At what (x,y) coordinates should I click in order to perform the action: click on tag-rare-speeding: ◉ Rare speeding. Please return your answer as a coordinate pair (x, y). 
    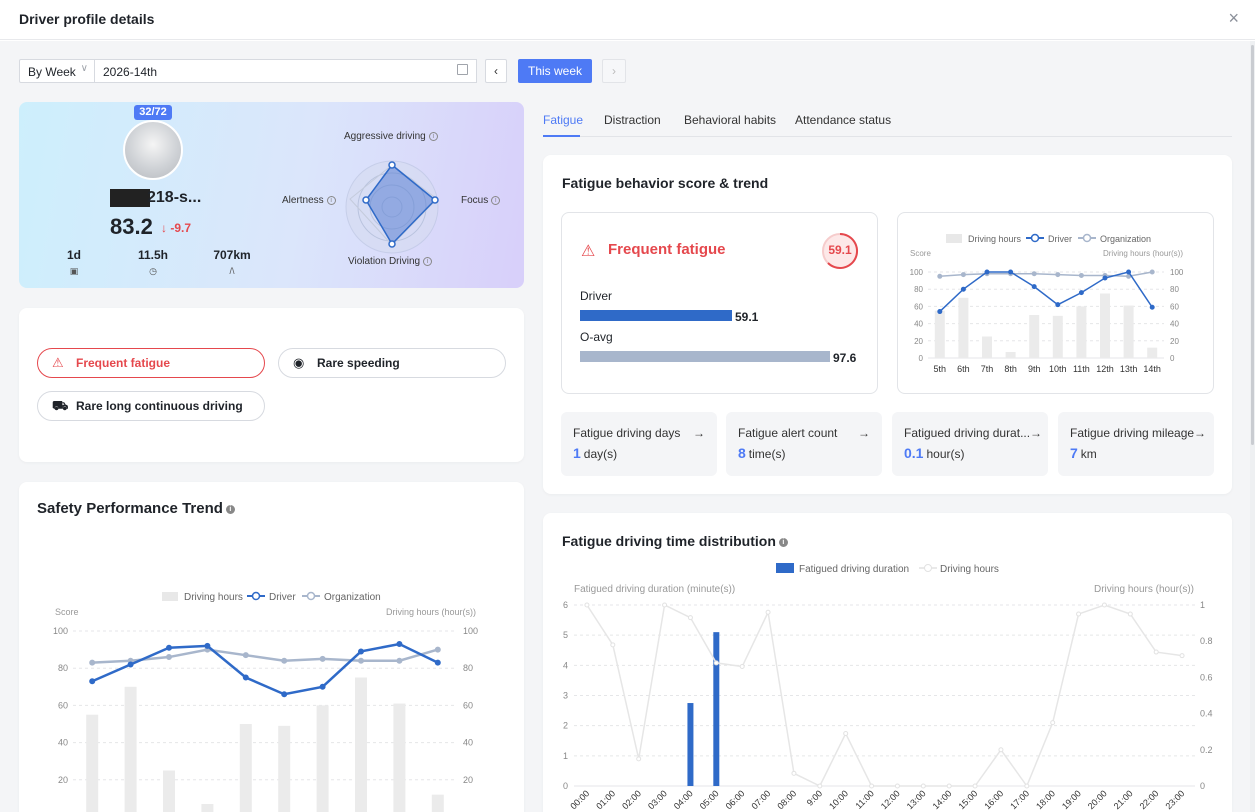
    Looking at the image, I should click on (392, 363).